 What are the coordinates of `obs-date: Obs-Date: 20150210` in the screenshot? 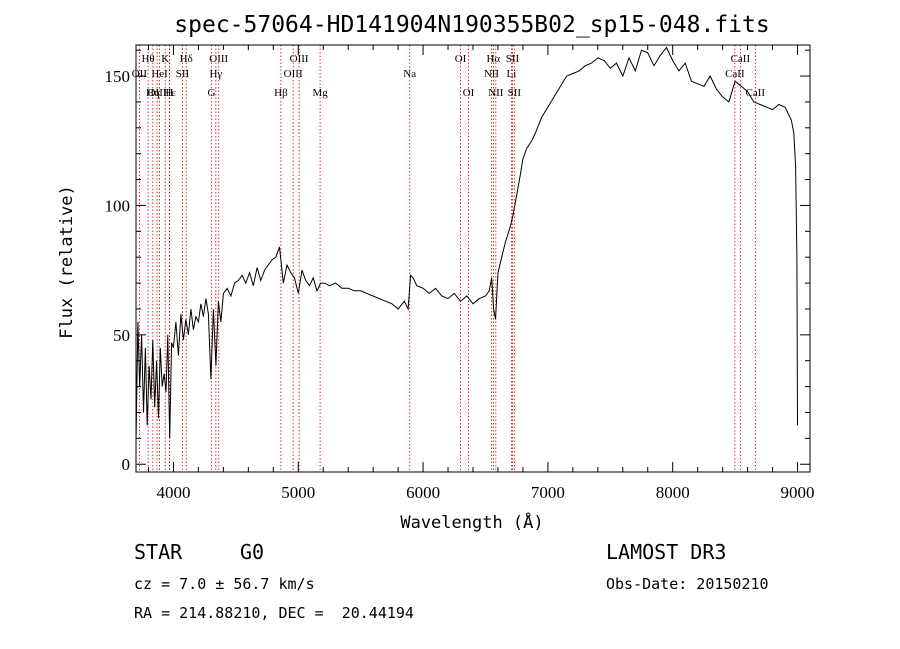 It's located at (687, 584).